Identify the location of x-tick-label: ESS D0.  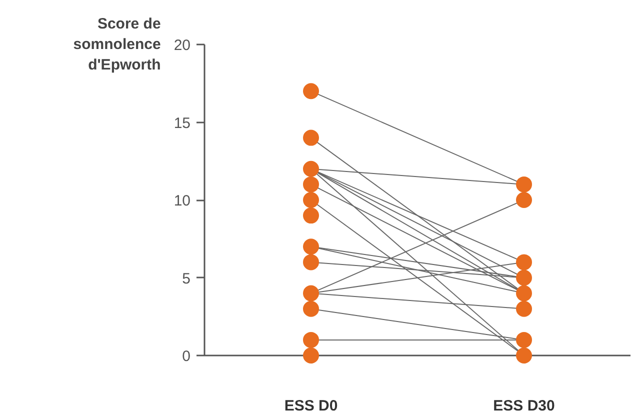
(311, 406).